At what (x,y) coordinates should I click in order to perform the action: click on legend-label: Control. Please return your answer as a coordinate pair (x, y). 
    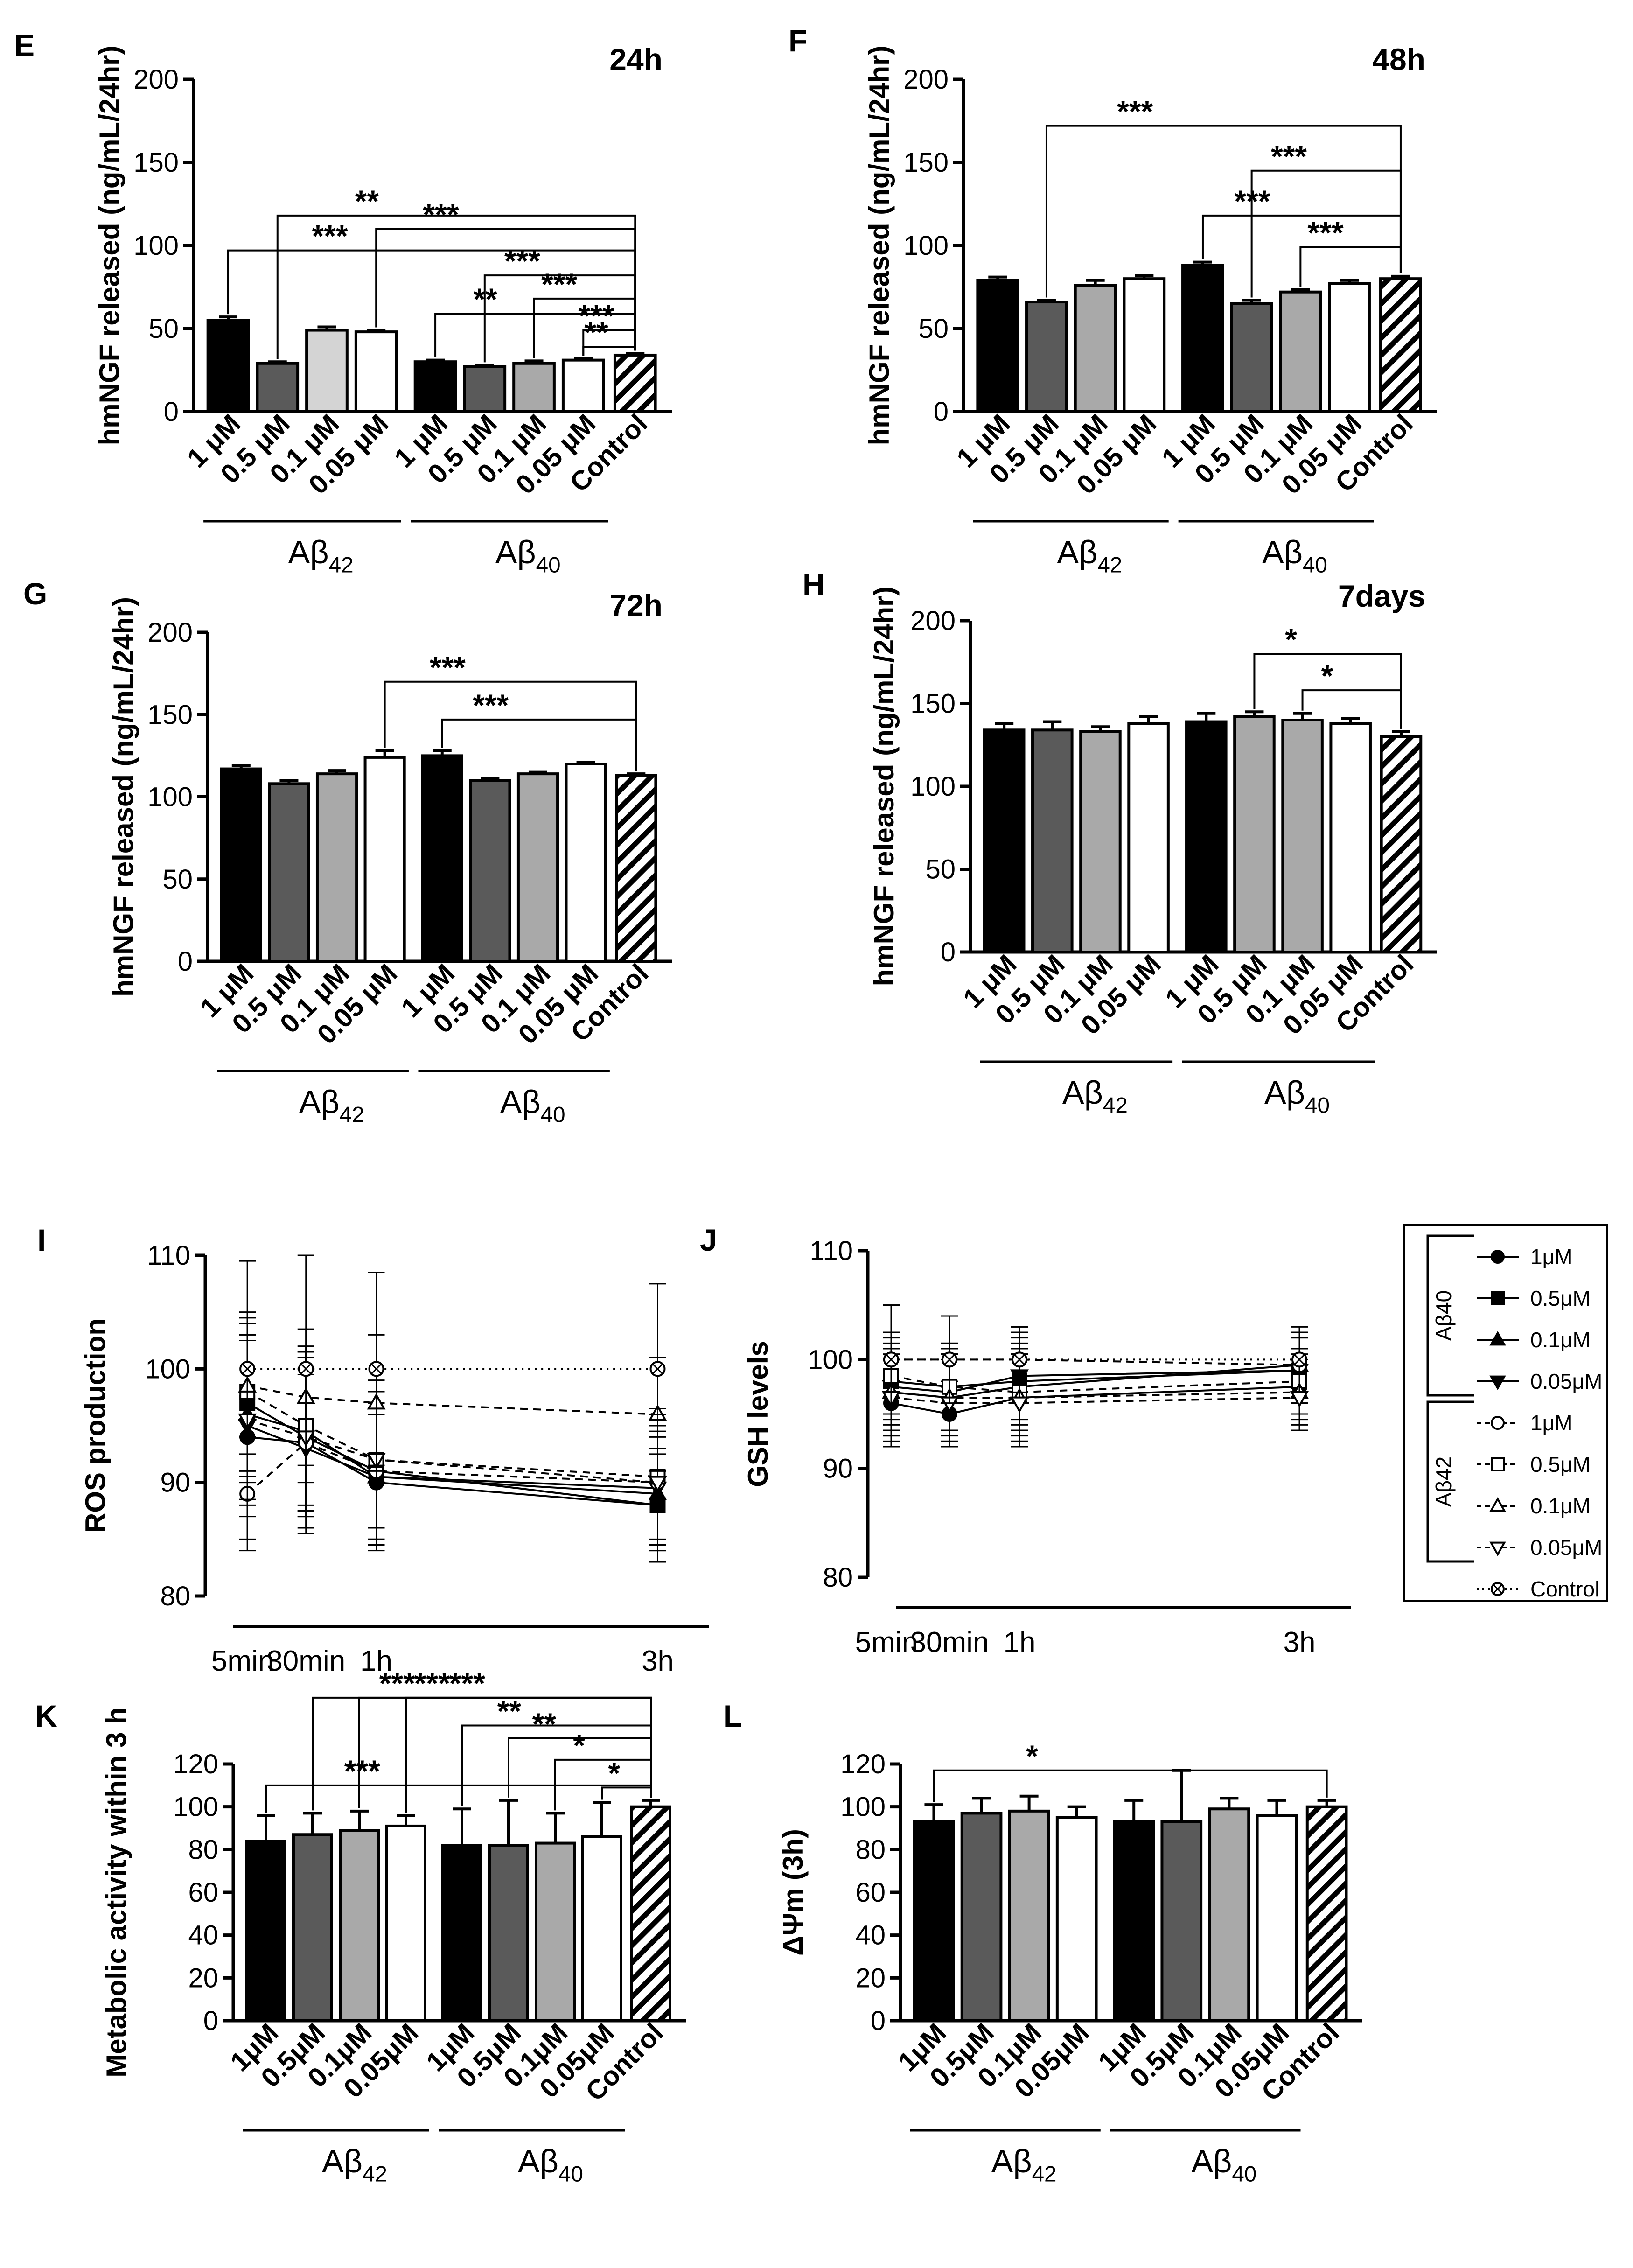
    Looking at the image, I should click on (1564, 1589).